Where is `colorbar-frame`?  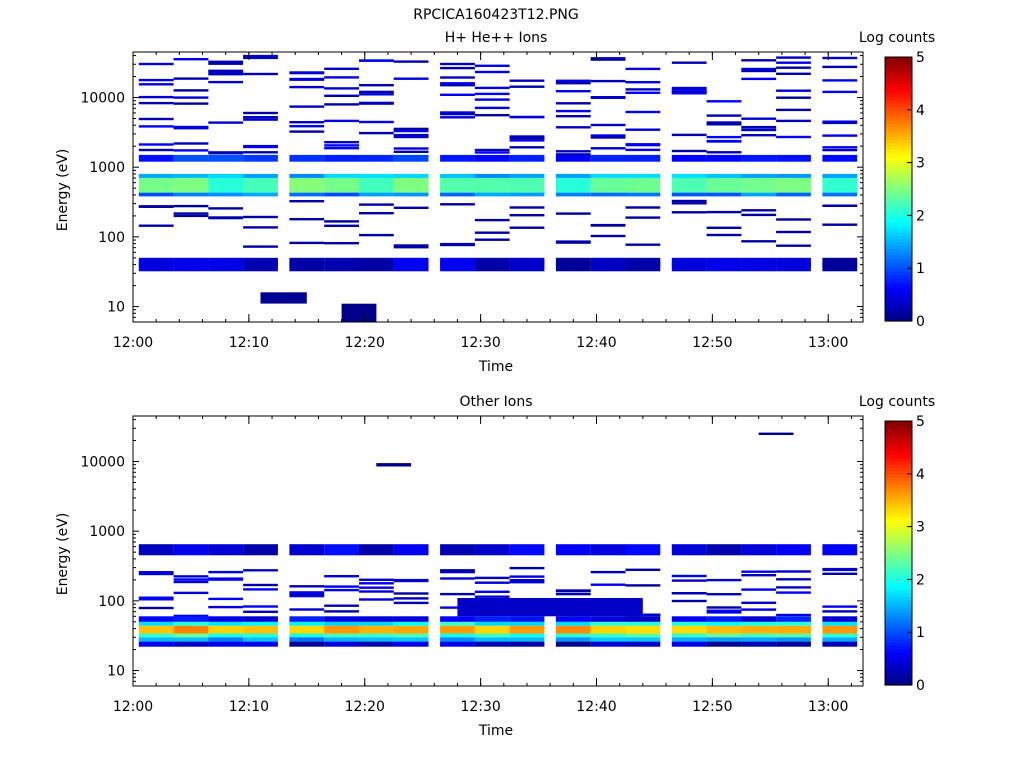
colorbar-frame is located at coordinates (898, 189).